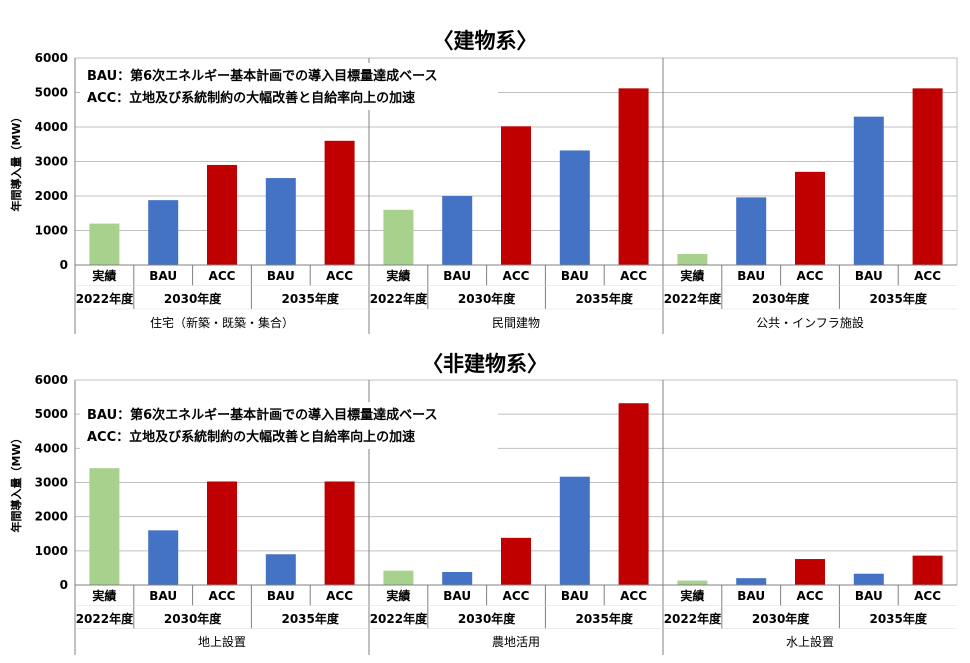 The image size is (970, 663). Describe the element at coordinates (222, 641) in the screenshot. I see `chart2-category-label: 地上設置` at that location.